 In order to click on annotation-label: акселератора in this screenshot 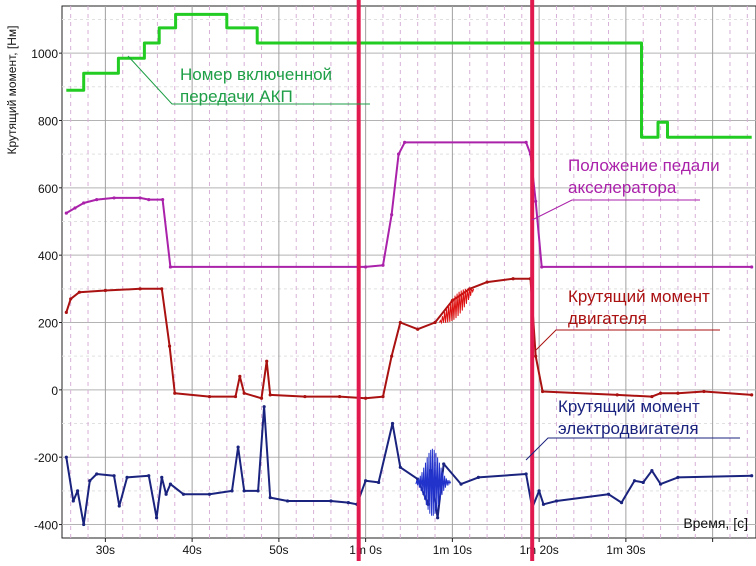, I will do `click(622, 187)`.